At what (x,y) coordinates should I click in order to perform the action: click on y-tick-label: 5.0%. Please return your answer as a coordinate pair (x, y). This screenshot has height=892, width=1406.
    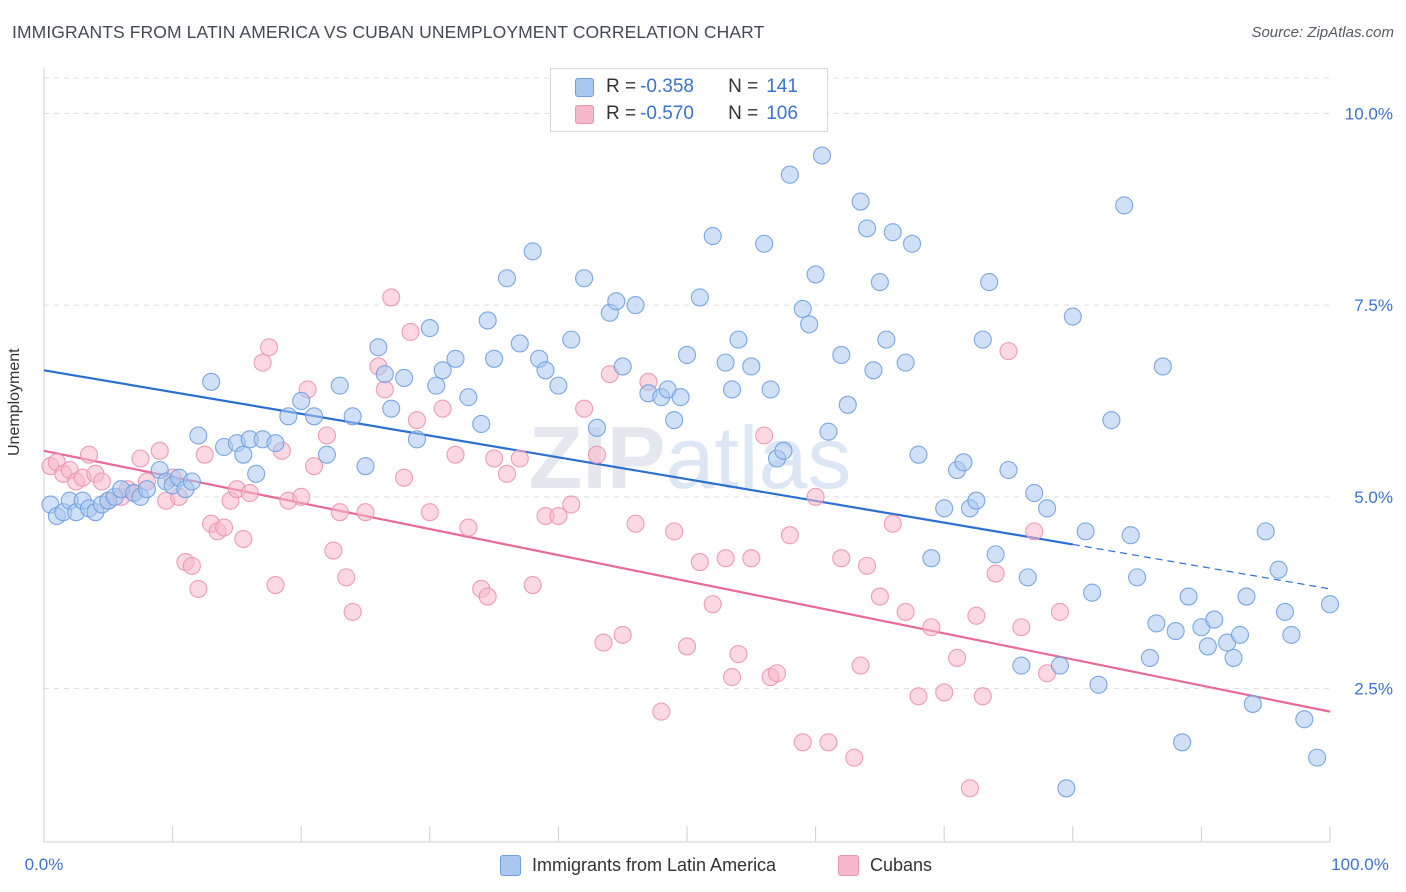
    Looking at the image, I should click on (1373, 497).